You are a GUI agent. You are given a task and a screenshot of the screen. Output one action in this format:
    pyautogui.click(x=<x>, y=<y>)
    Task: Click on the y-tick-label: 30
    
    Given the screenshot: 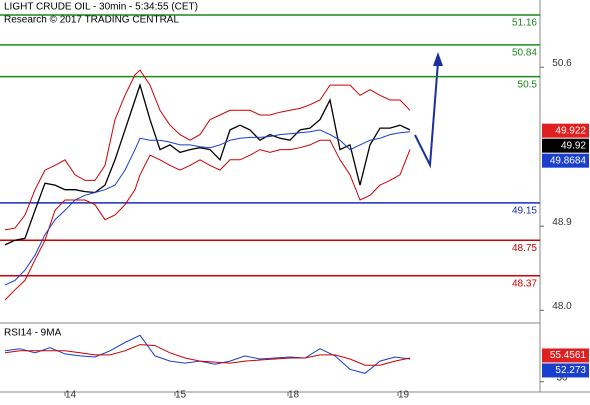 What is the action you would take?
    pyautogui.click(x=562, y=377)
    